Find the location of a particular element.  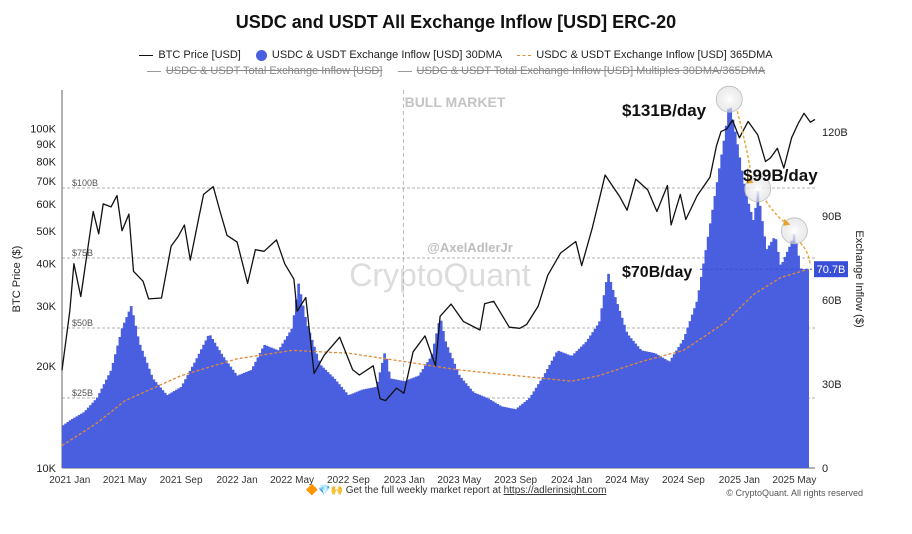

legend-item-btc-price: BTC Price [USD] is located at coordinates (190, 55).